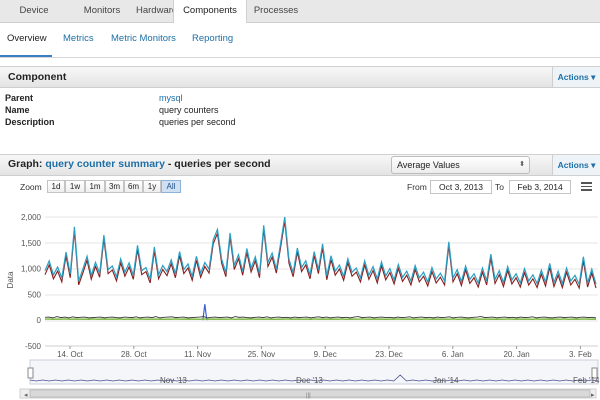  What do you see at coordinates (593, 395) in the screenshot?
I see `scroll-right-arrow-icon: ▸` at bounding box center [593, 395].